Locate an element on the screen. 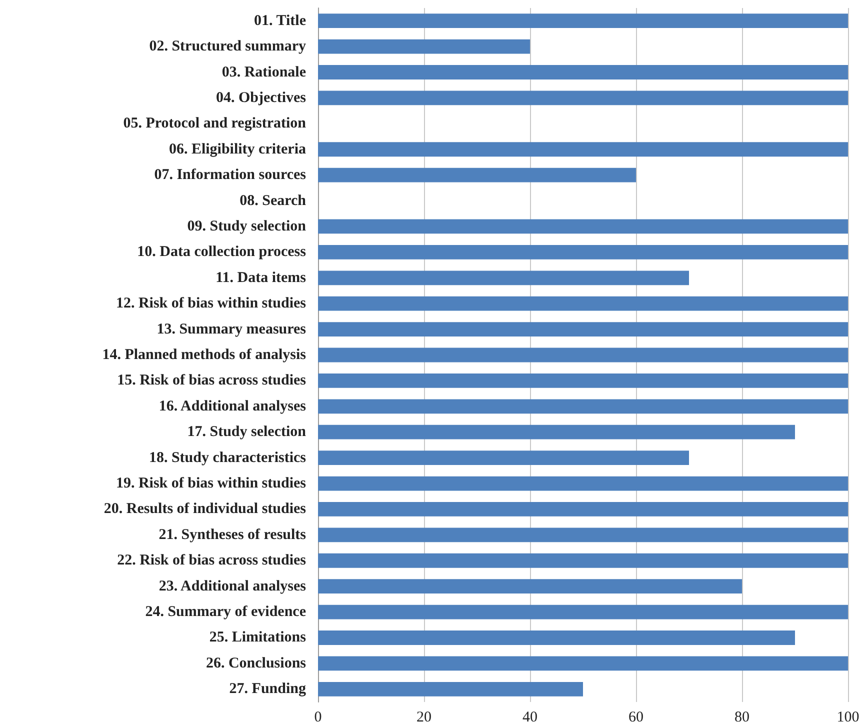  y-tick-label: 05. Protocol and registration is located at coordinates (215, 124).